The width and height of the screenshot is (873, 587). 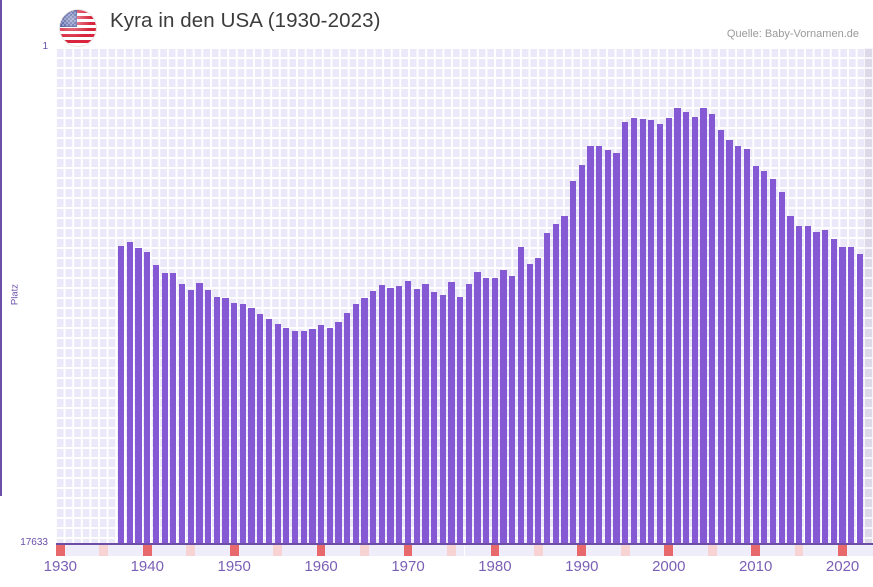 I want to click on x-axis-tick-strip, so click(x=464, y=550).